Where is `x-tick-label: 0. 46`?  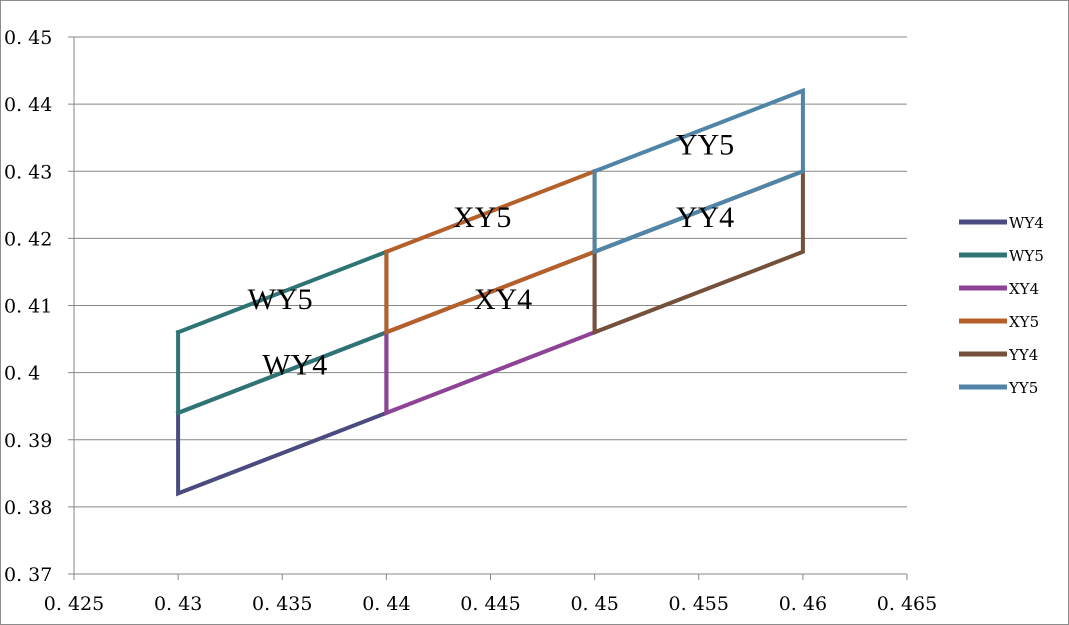
x-tick-label: 0. 46 is located at coordinates (803, 604).